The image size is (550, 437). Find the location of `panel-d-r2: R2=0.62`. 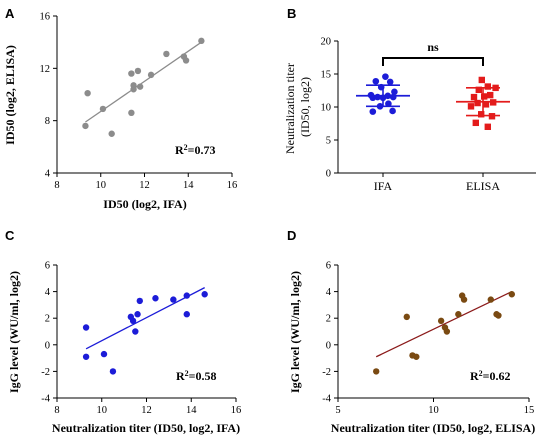

panel-d-r2: R2=0.62 is located at coordinates (490, 376).